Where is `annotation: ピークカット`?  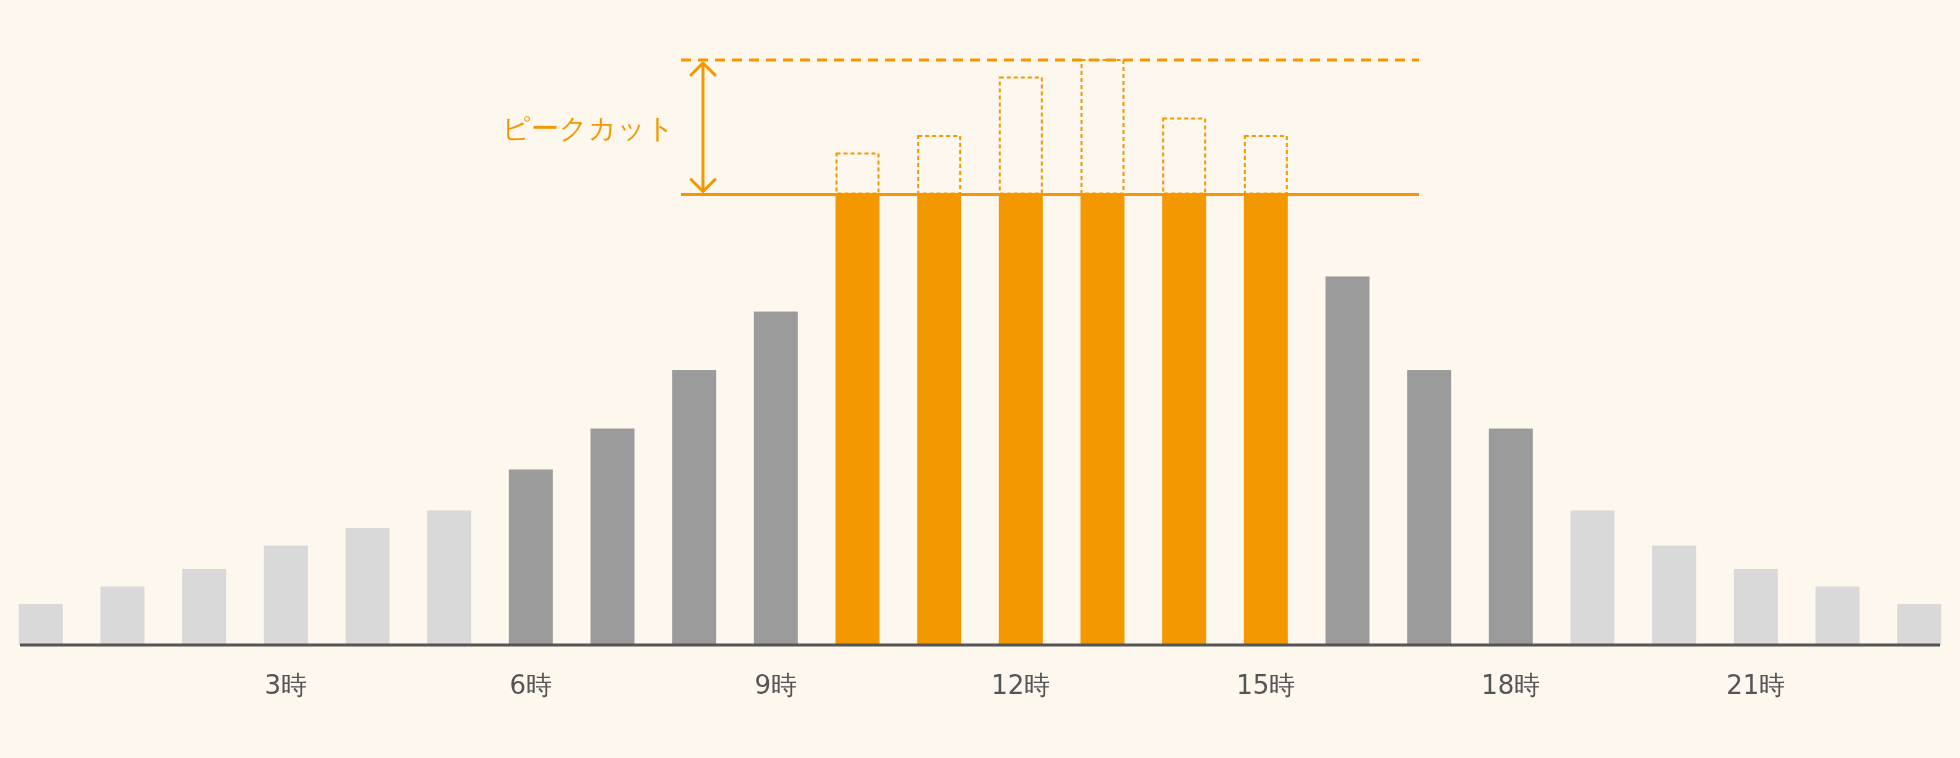
annotation: ピークカット is located at coordinates (588, 128).